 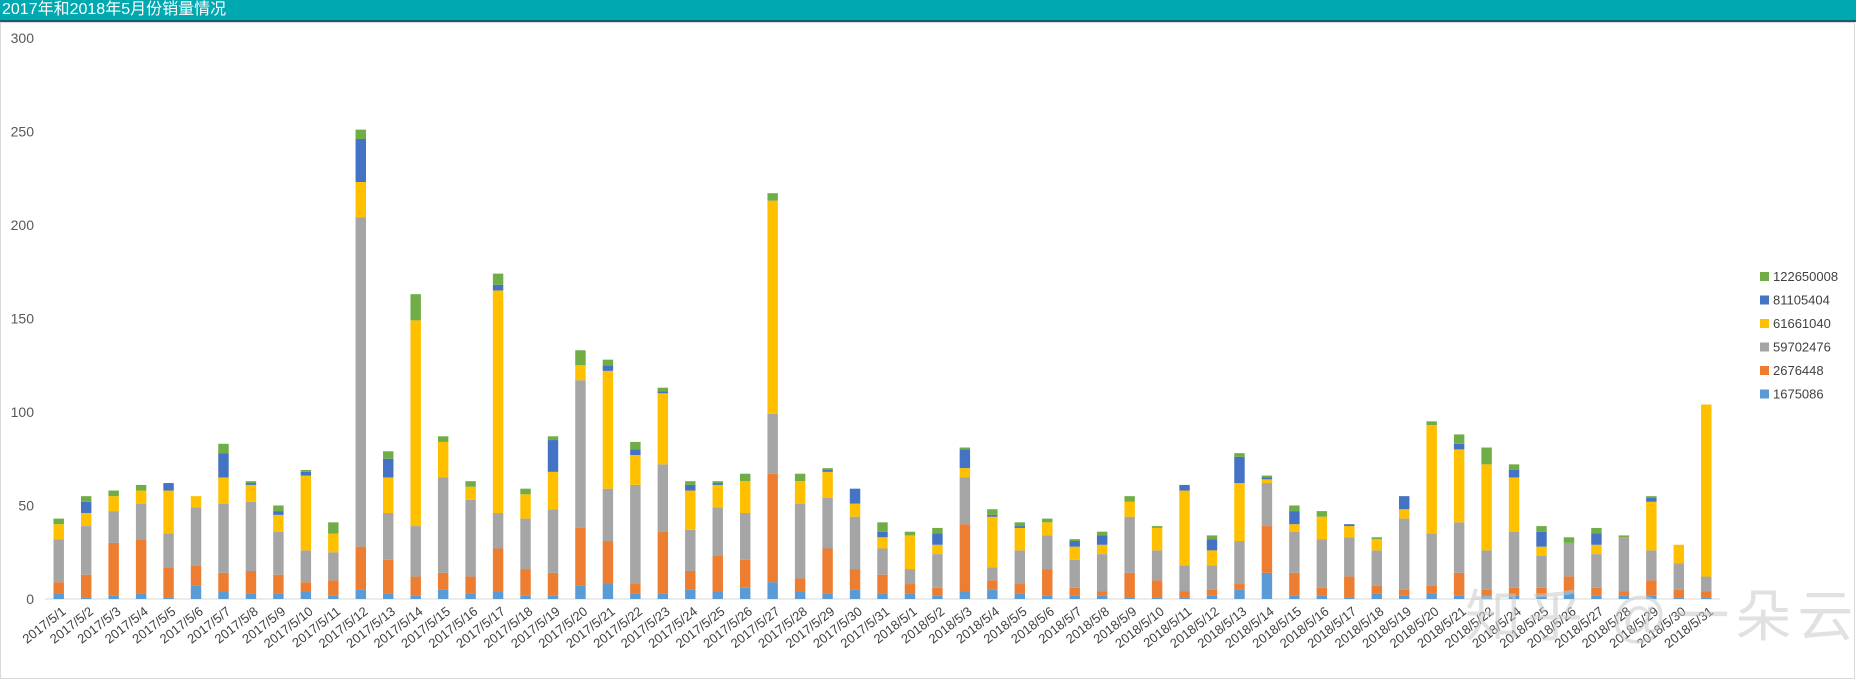 What do you see at coordinates (1660, 616) in the screenshot?
I see `watermark: 知乎 @一朵云` at bounding box center [1660, 616].